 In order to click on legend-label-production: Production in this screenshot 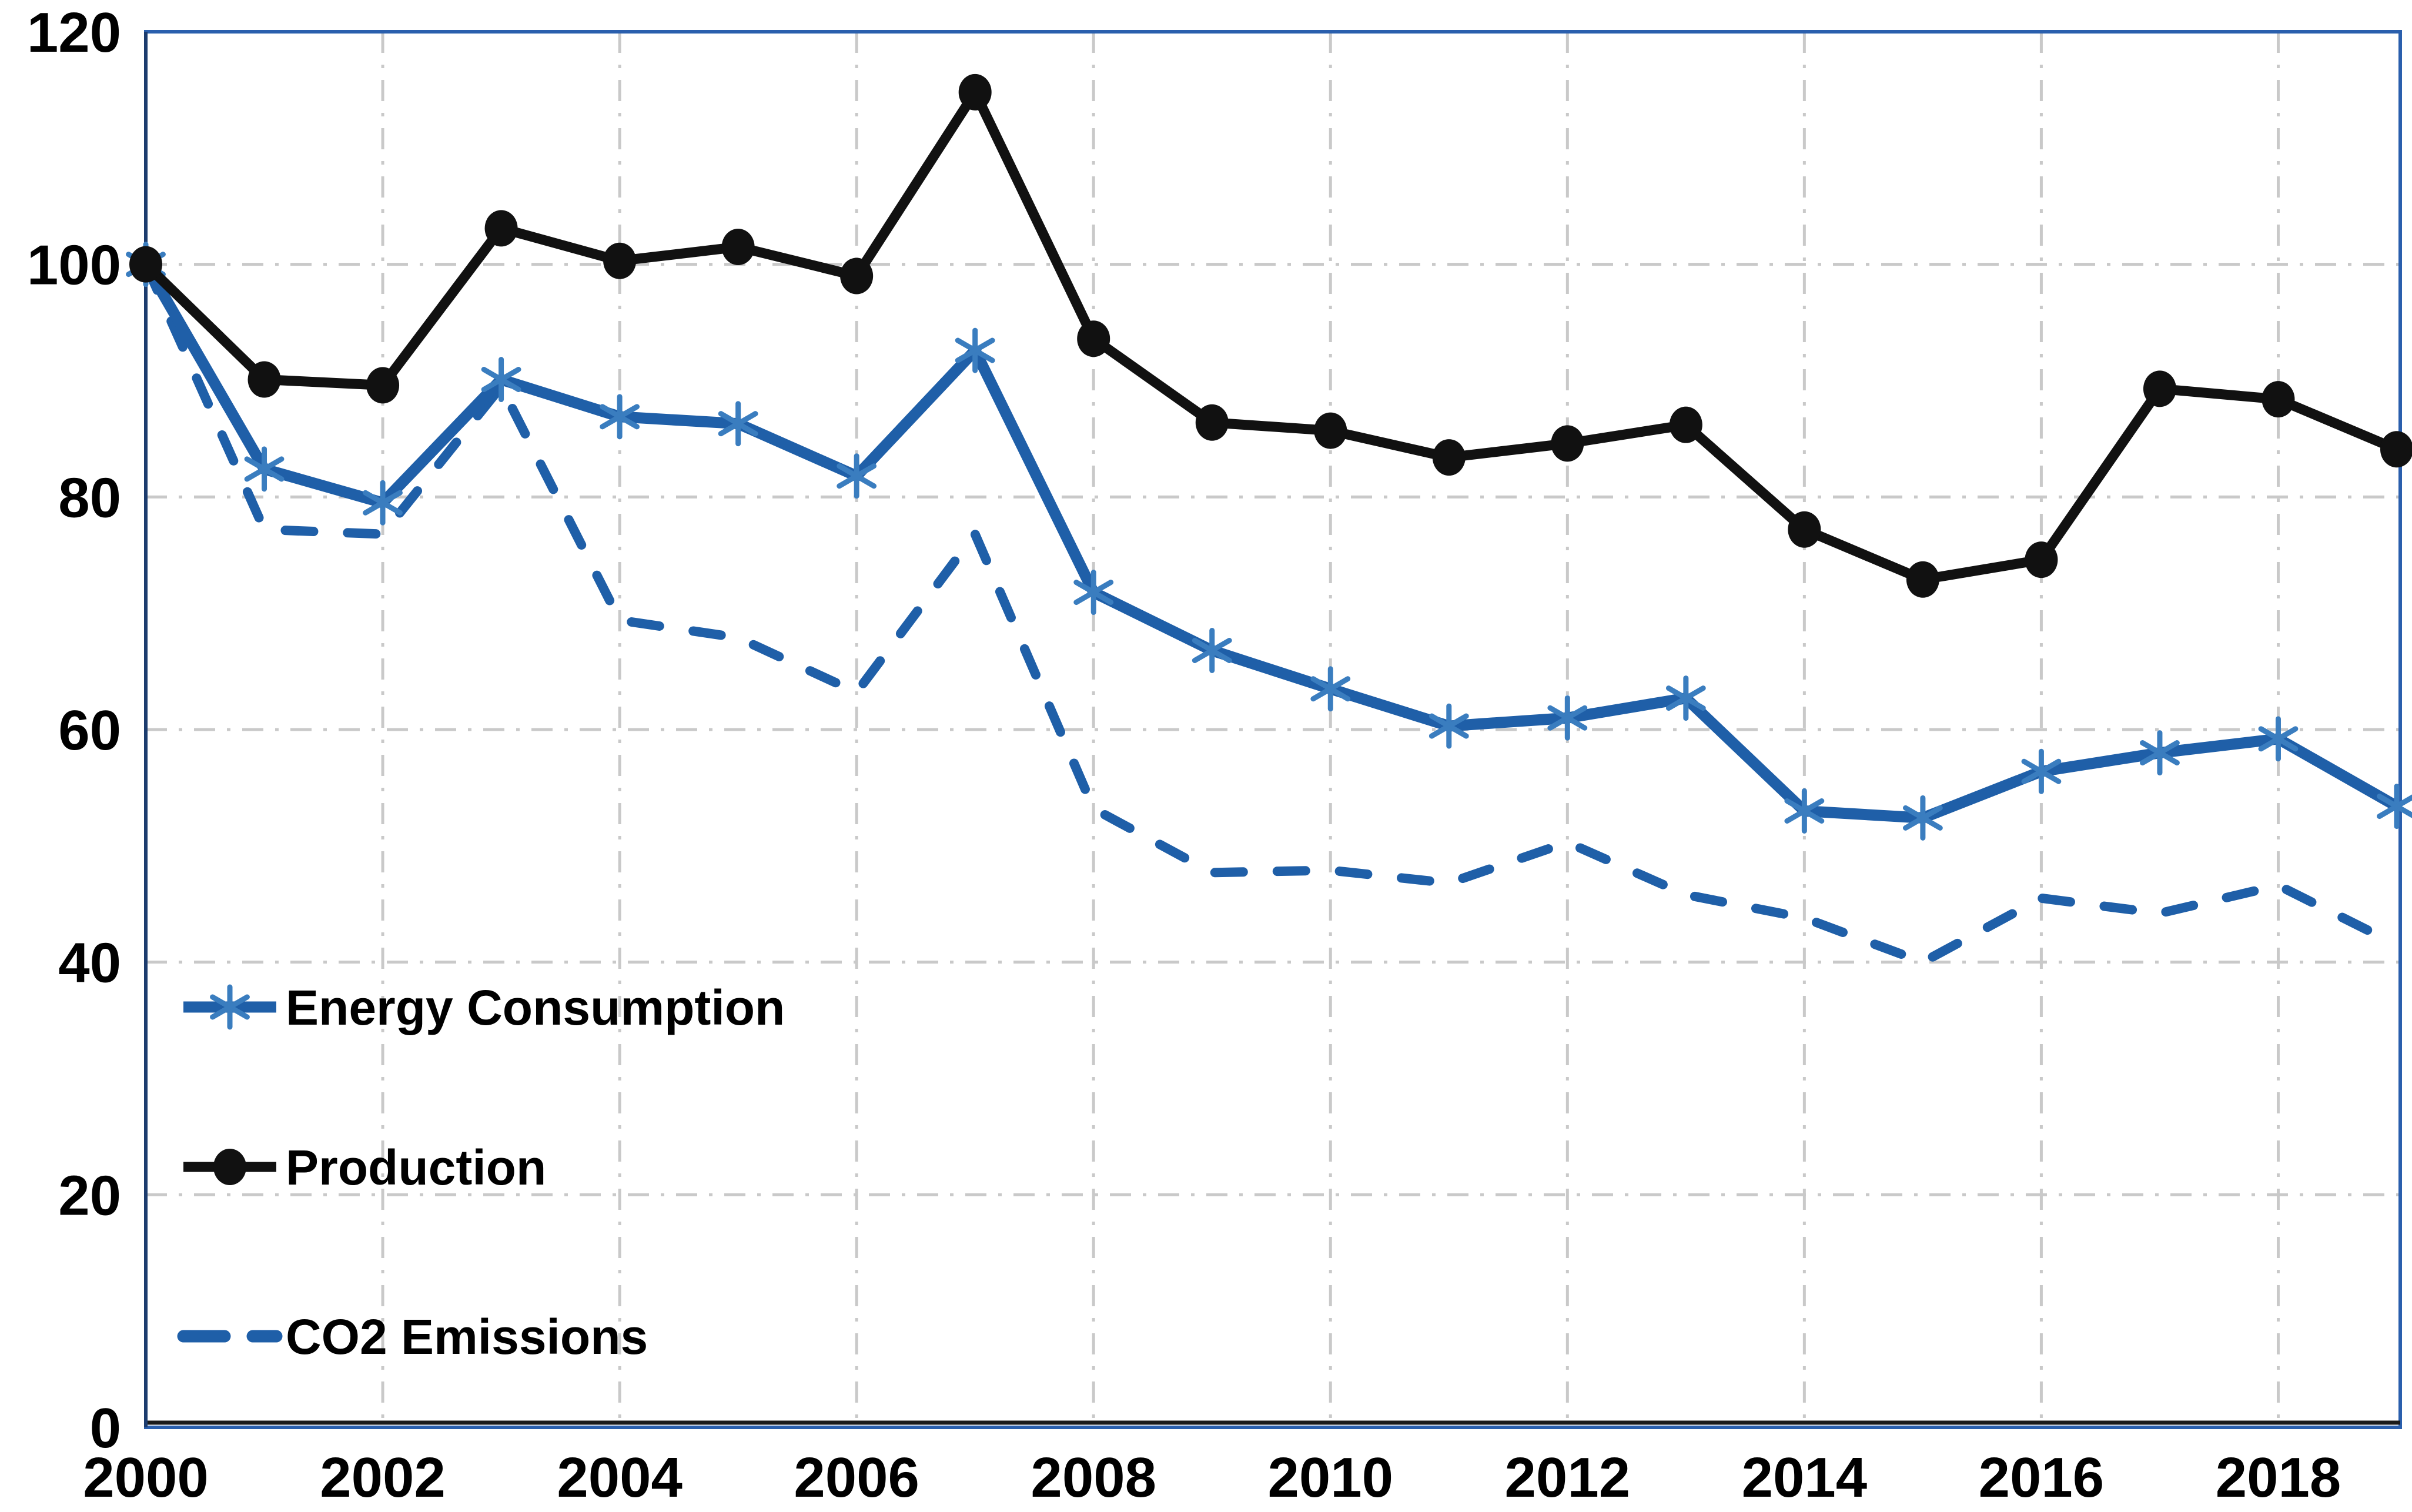, I will do `click(416, 1168)`.